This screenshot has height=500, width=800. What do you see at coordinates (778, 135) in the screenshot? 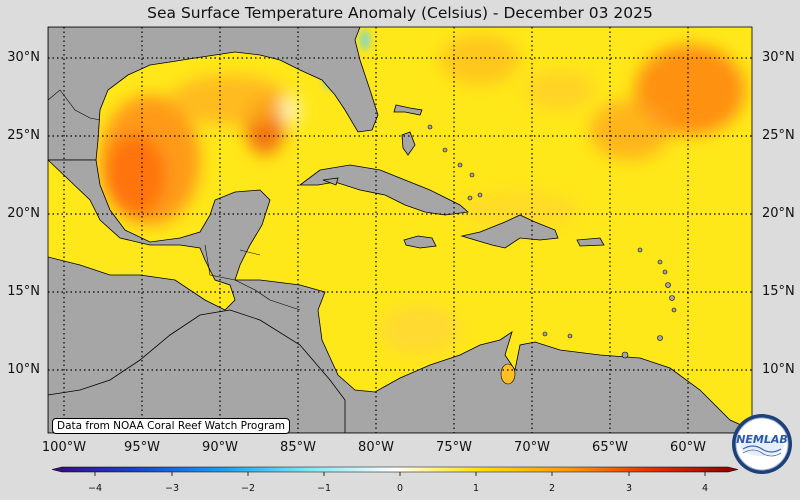
I see `lat-label-25n-right: 25°N` at bounding box center [778, 135].